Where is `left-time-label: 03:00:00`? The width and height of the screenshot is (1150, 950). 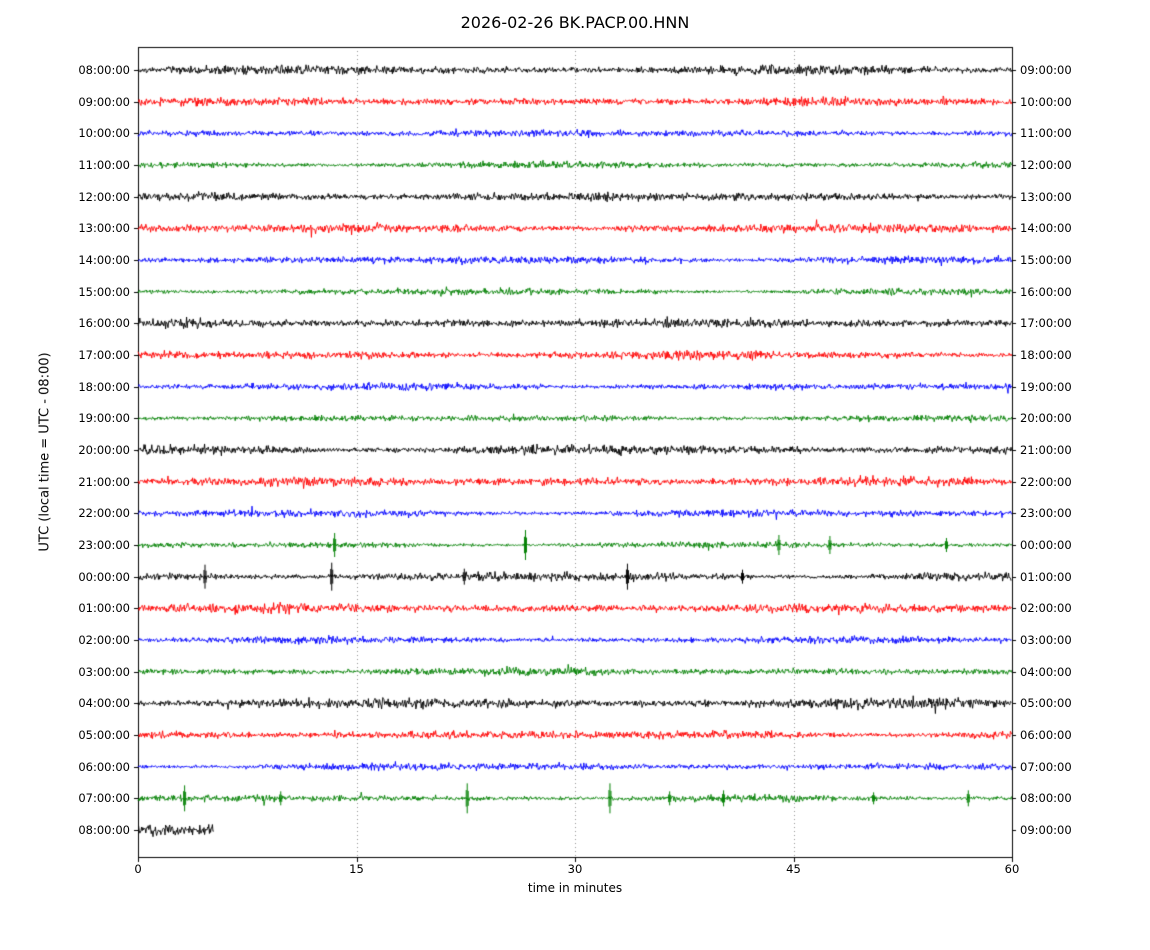 left-time-label: 03:00:00 is located at coordinates (104, 671).